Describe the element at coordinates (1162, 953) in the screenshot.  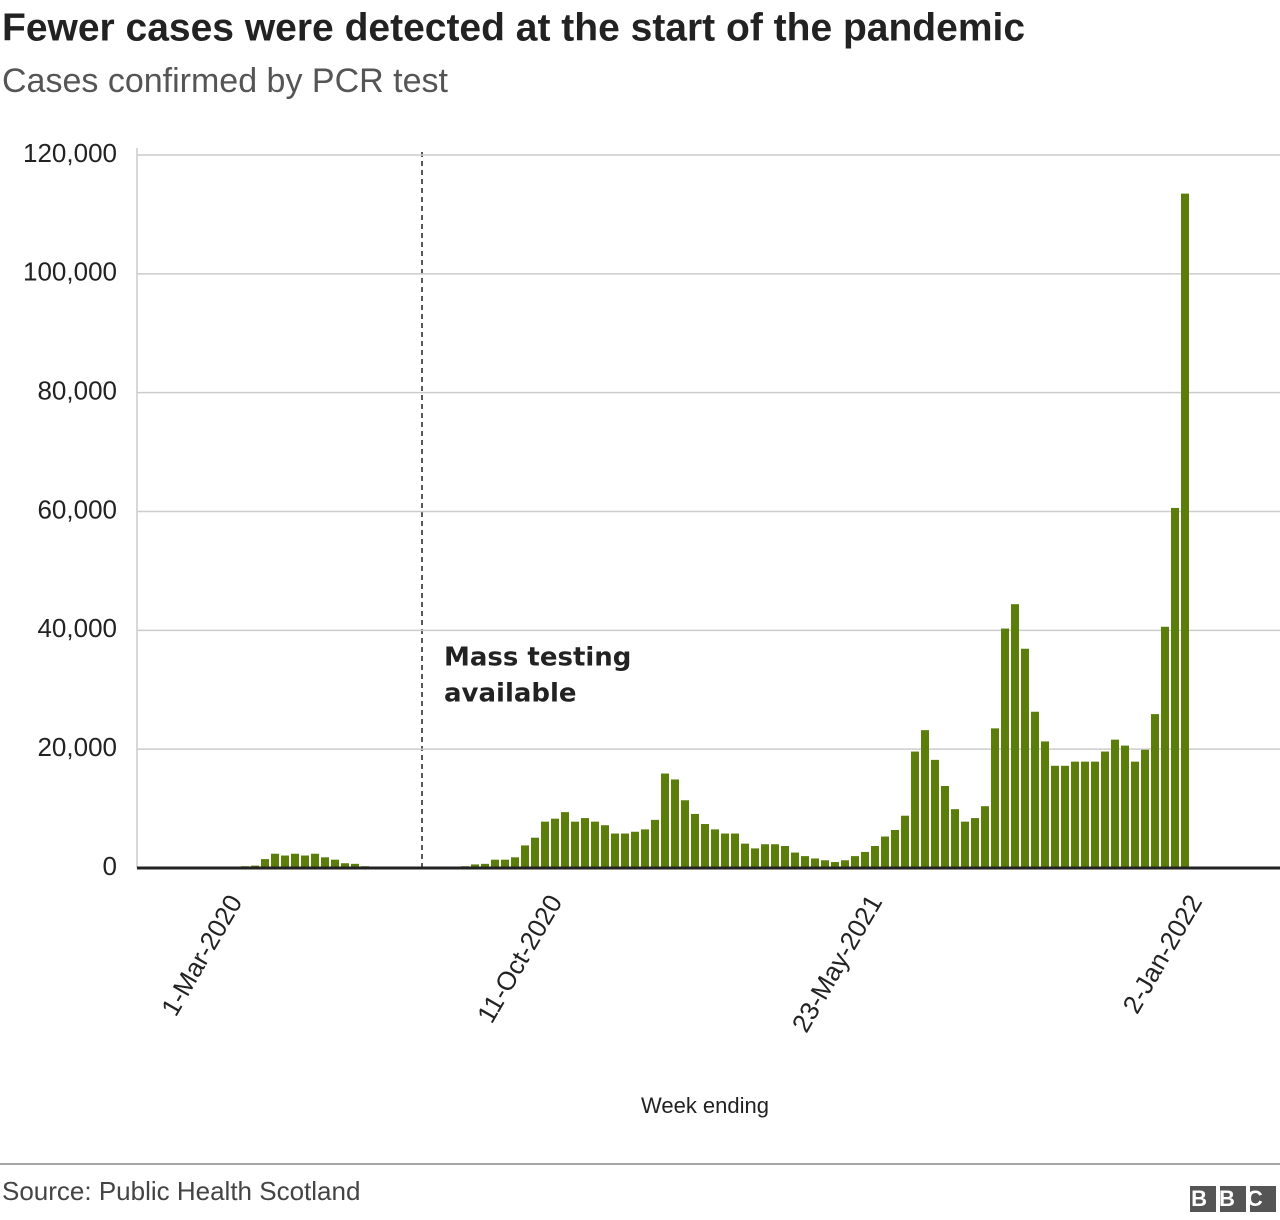
I see `x-tick-label: 2-Jan-2022` at that location.